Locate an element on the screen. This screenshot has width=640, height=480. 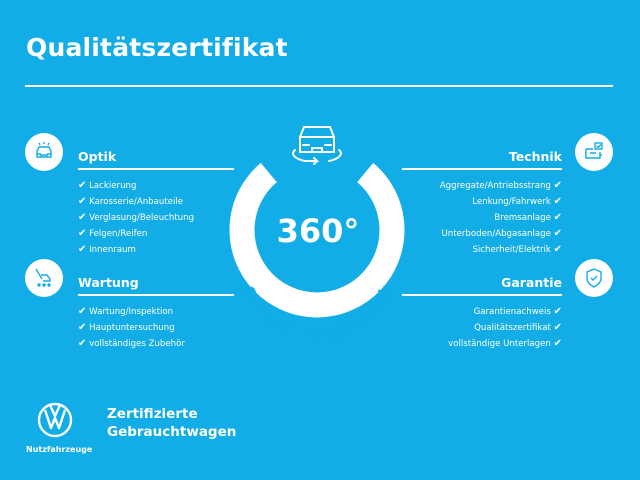
list-item: ✔ Lackierung is located at coordinates (136, 186).